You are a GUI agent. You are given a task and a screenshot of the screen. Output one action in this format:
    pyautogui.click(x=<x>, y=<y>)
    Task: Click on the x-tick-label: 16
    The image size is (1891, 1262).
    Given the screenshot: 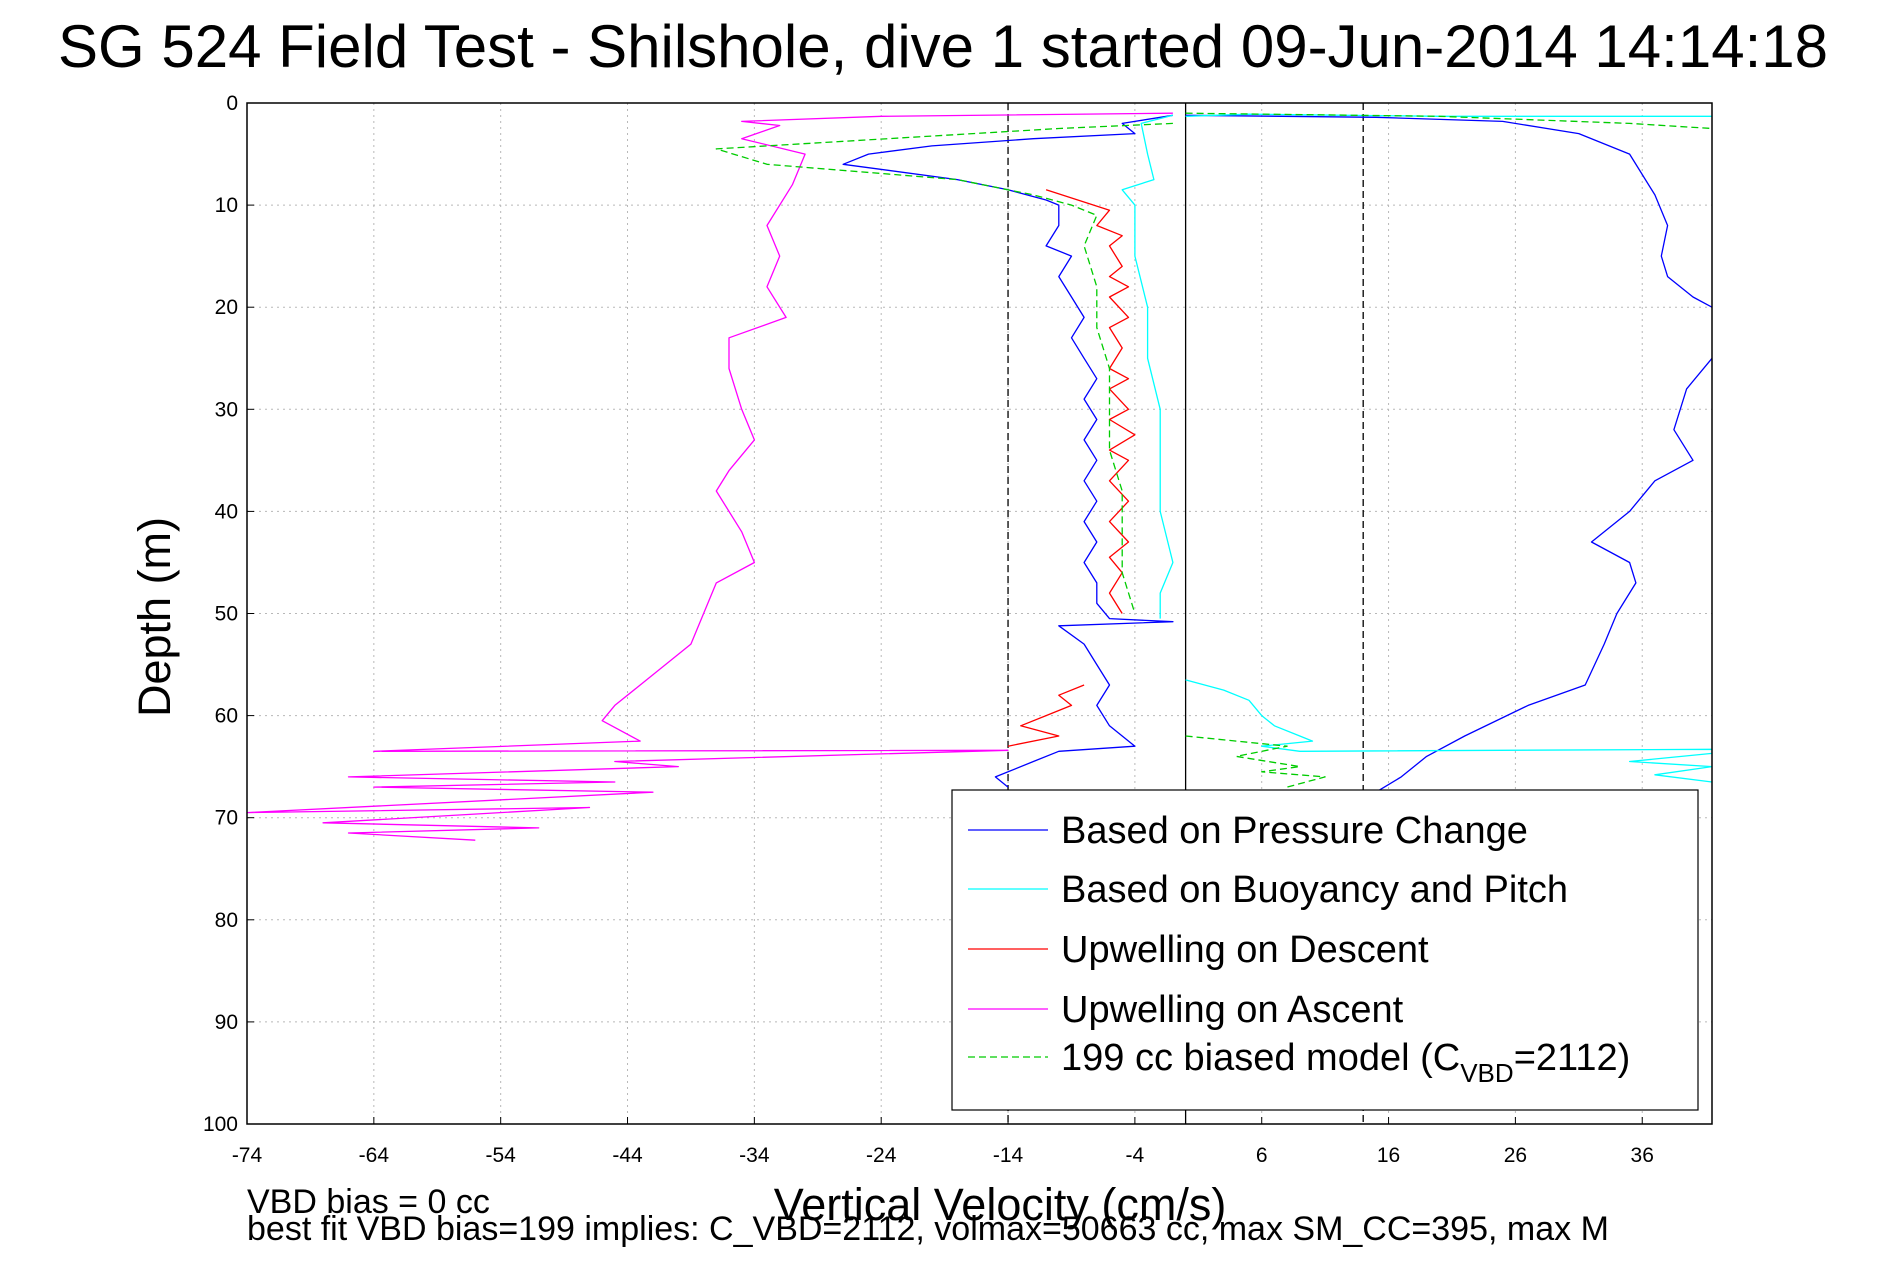 What is the action you would take?
    pyautogui.click(x=1388, y=1155)
    